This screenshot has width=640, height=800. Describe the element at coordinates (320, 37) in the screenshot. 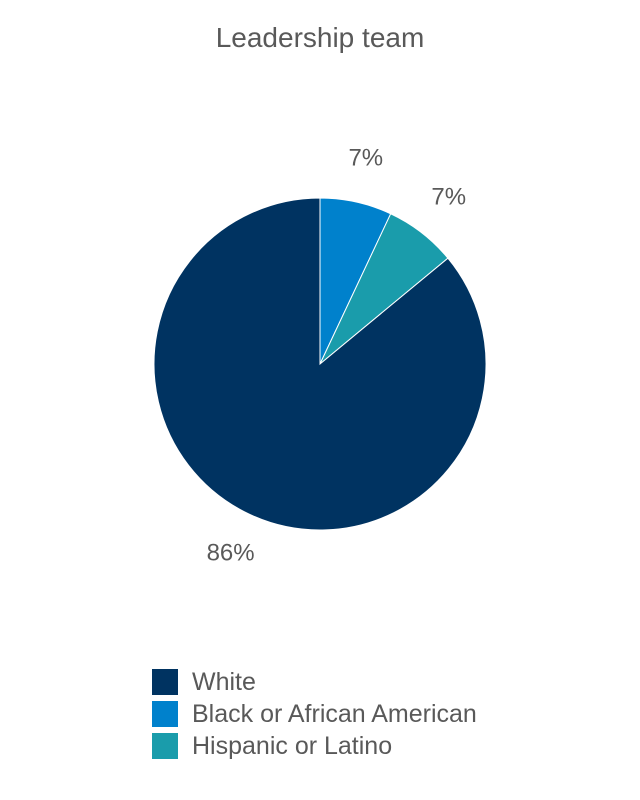

I see `chart-title: Leadership team` at that location.